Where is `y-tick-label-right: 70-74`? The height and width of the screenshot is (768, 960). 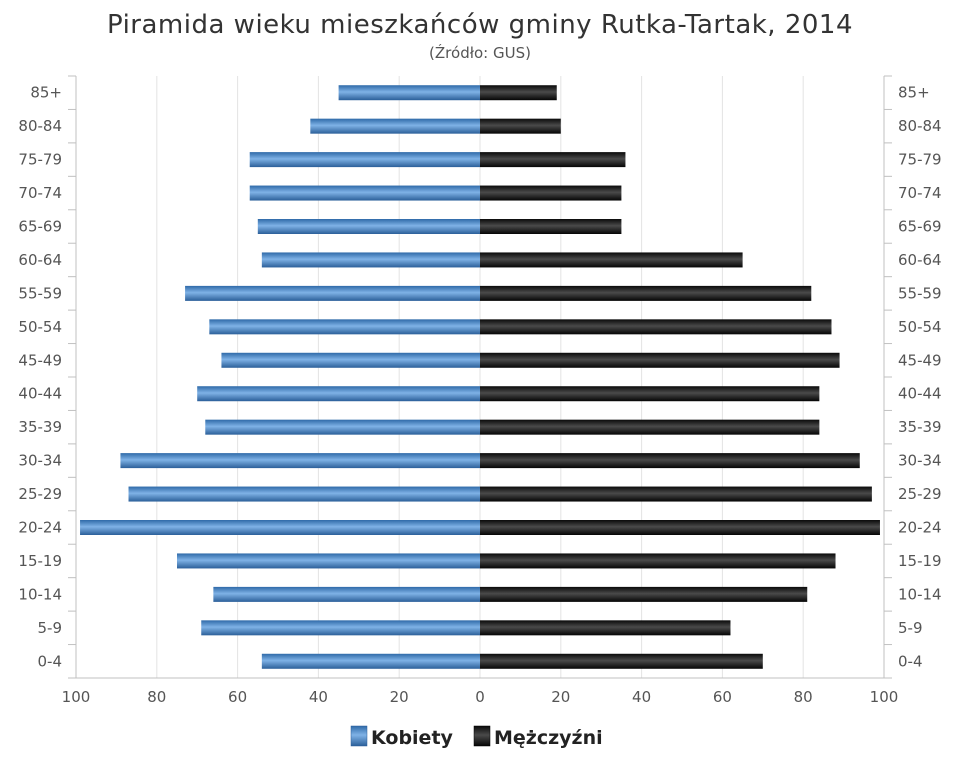 y-tick-label-right: 70-74 is located at coordinates (920, 193).